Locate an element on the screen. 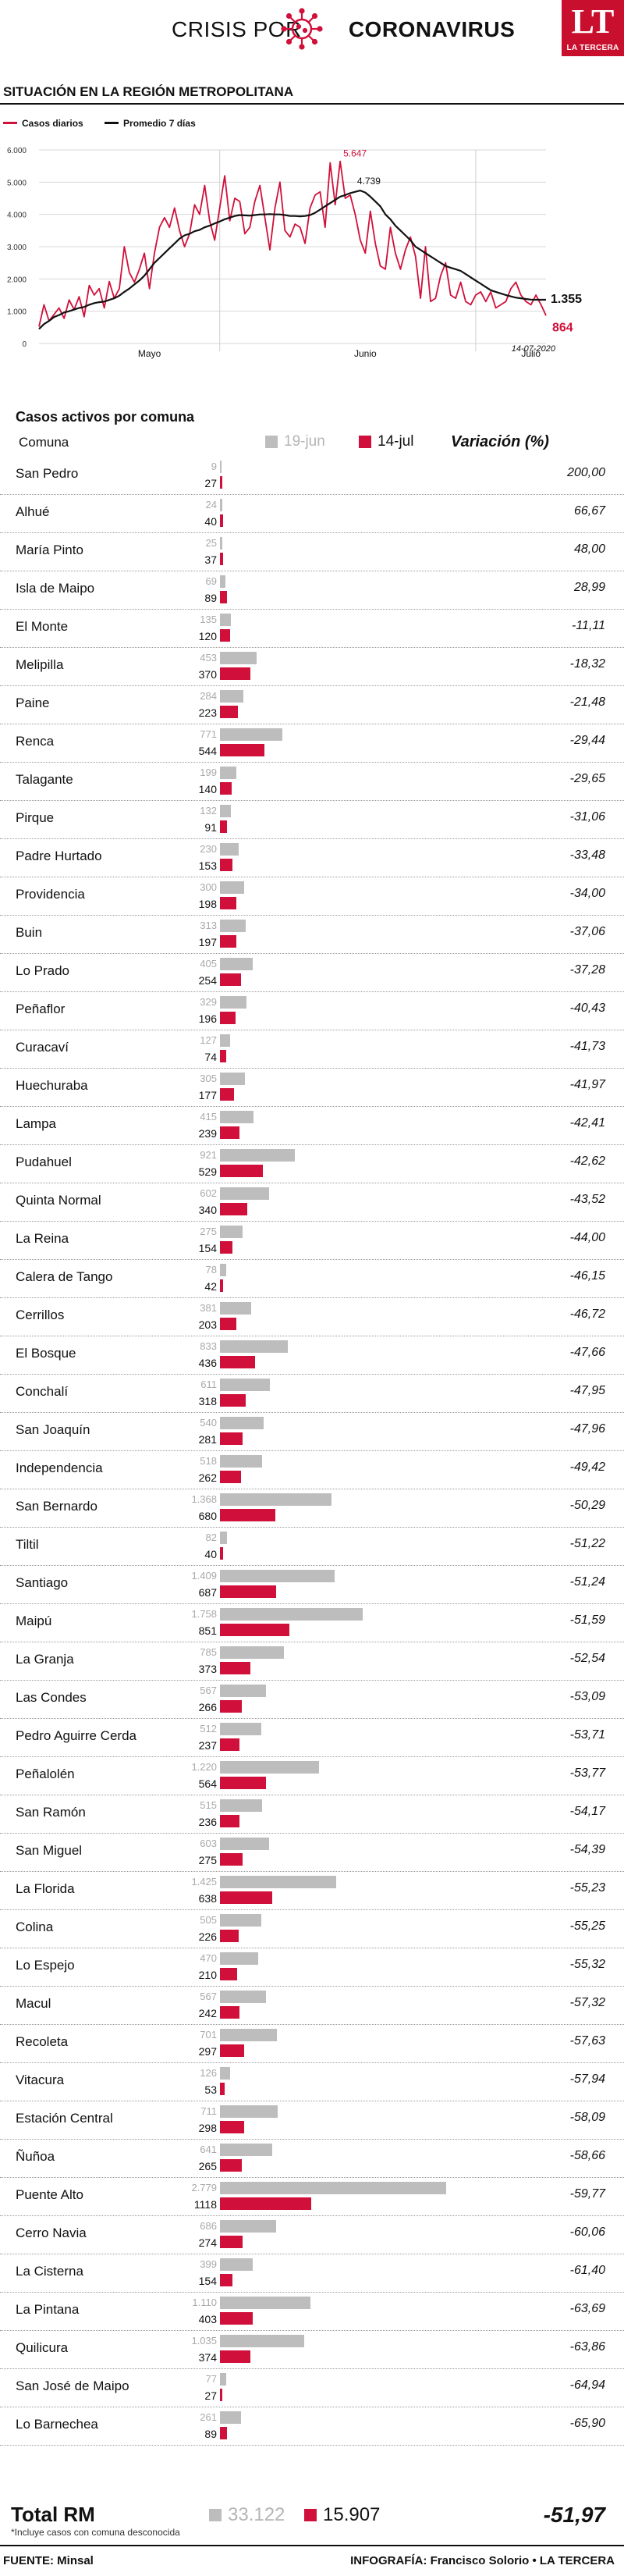  value-14-jul: 403 is located at coordinates (208, 2319).